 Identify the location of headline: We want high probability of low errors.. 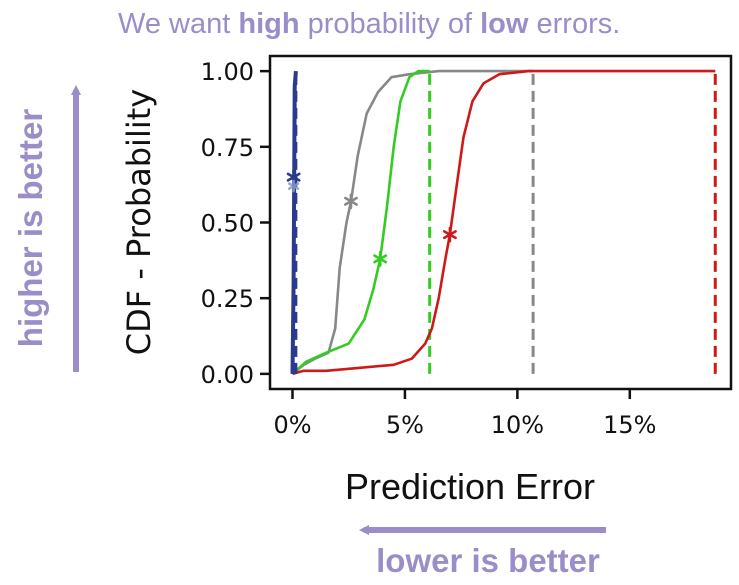
(369, 24).